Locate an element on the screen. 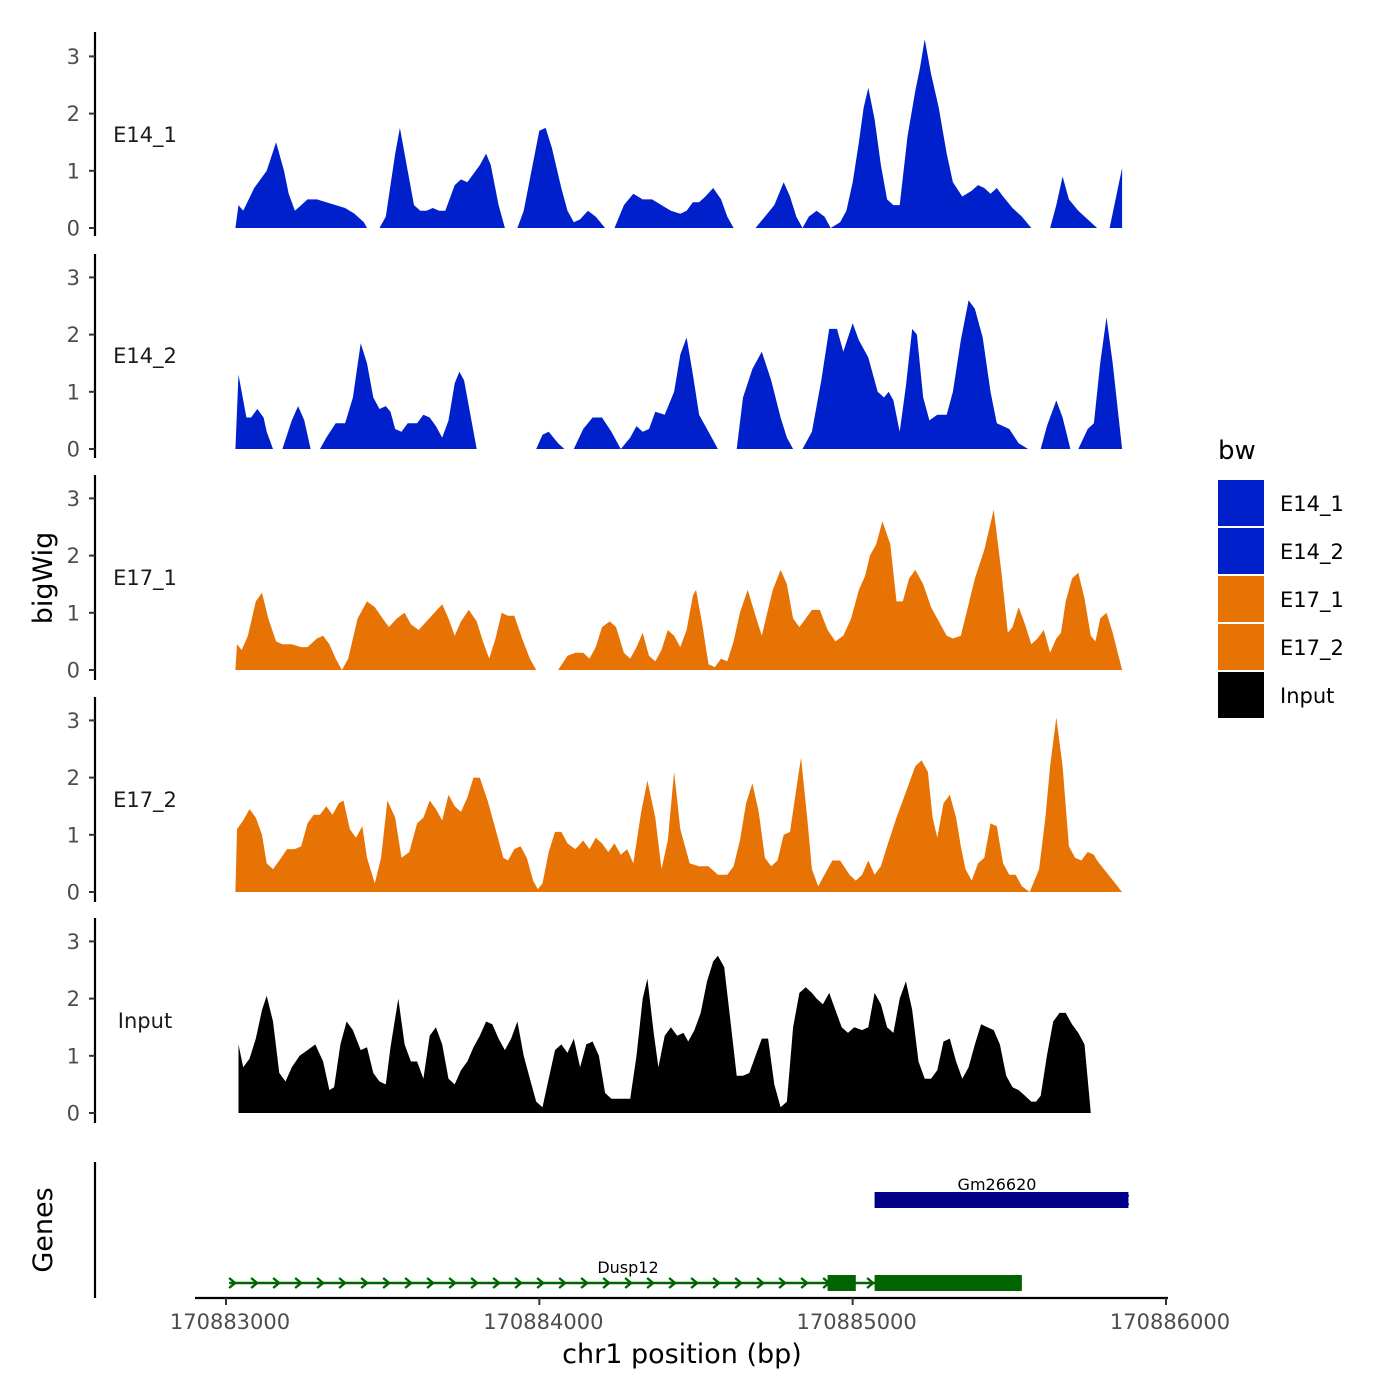  legend-entries: E14_1 E14_2 E17_1 E17_2 Input is located at coordinates (1281, 599).